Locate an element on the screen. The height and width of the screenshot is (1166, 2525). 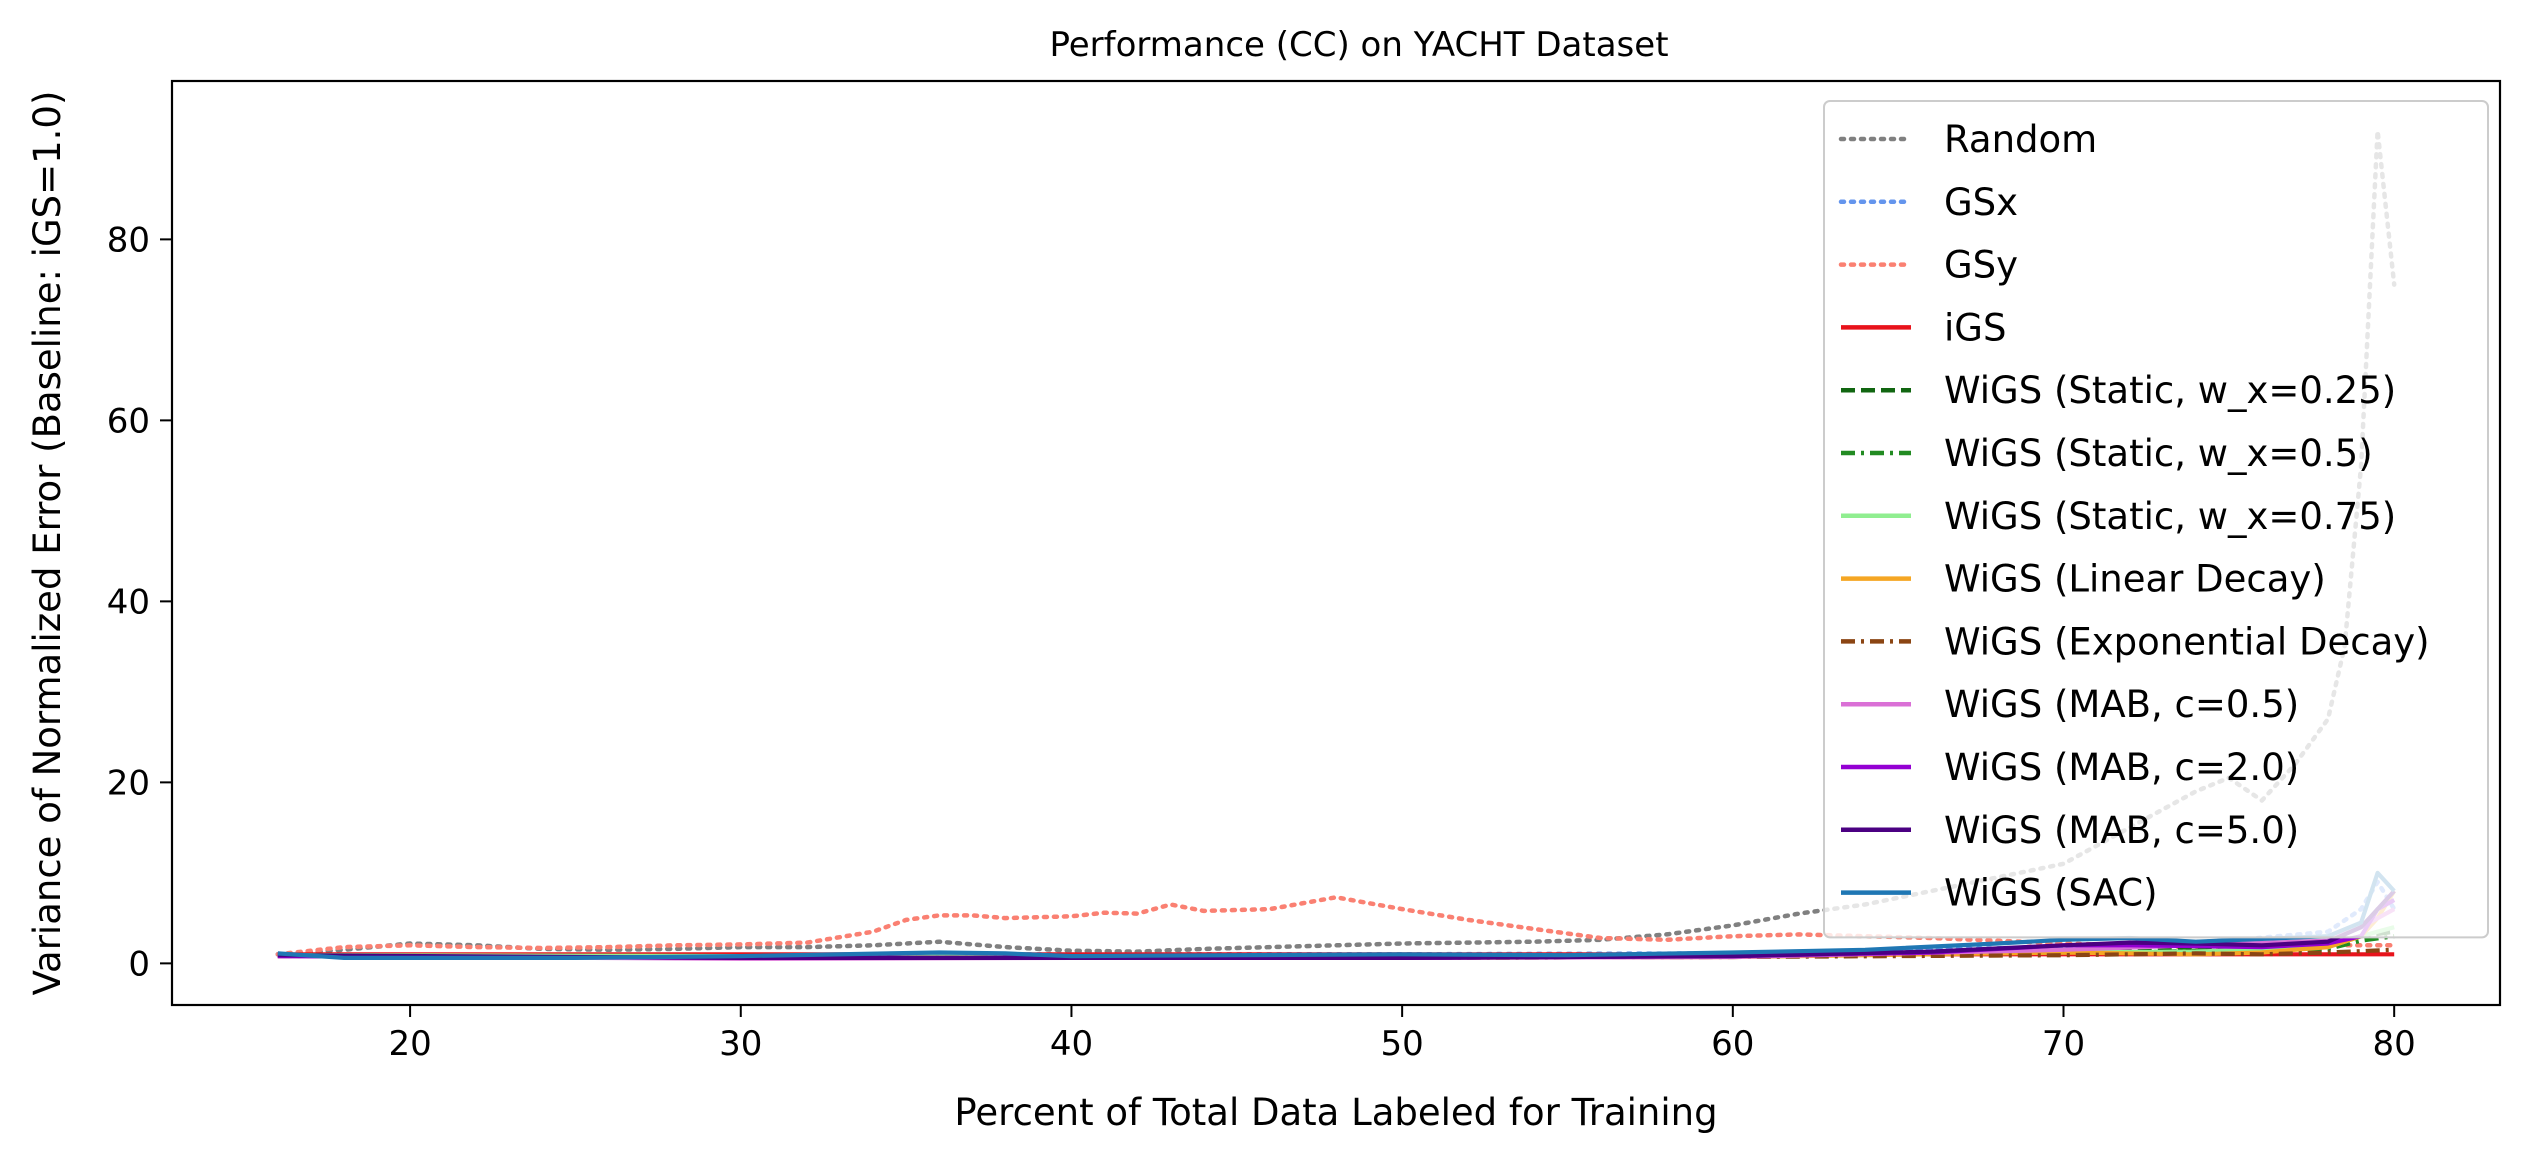
x-axis: 20 30 40 50 60 70 80 is located at coordinates (1402, 1034).